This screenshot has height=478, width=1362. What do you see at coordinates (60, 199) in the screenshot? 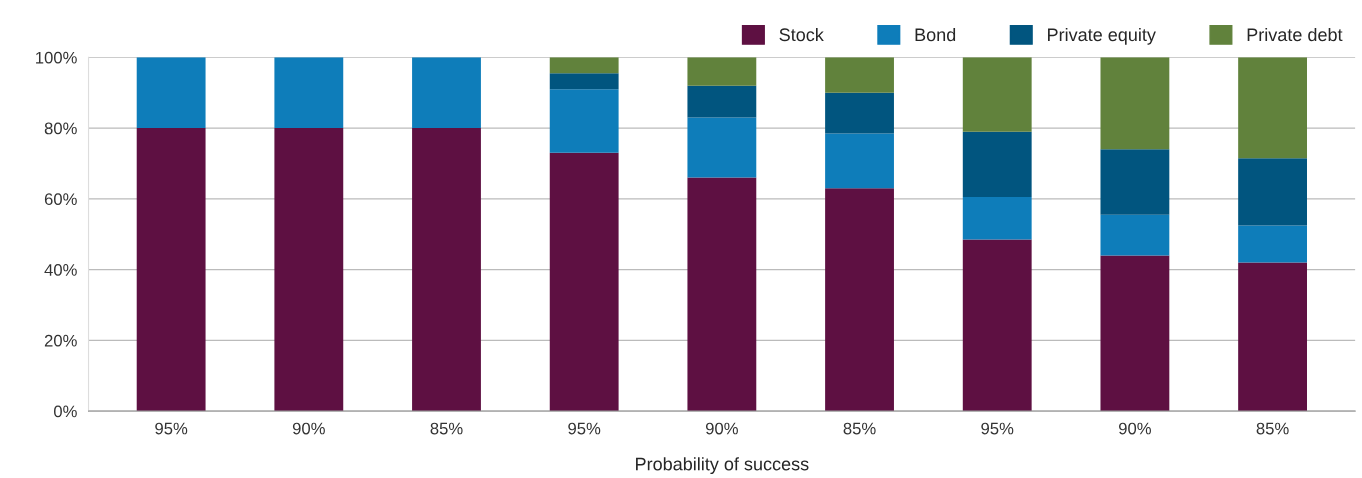
I see `y-tick-label: 60%` at bounding box center [60, 199].